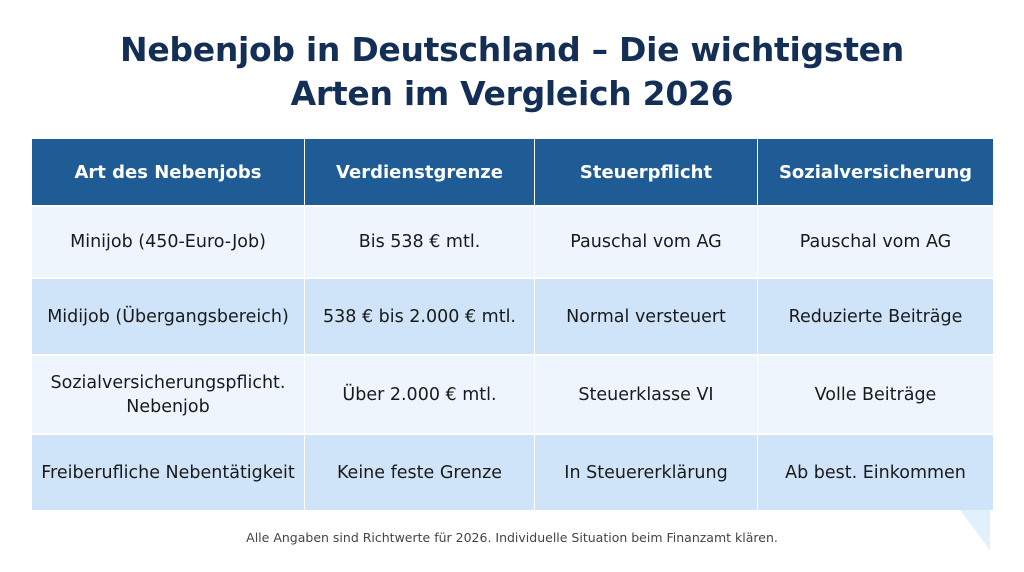 This screenshot has width=1024, height=572. I want to click on table-cell: Keine feste Grenze, so click(419, 472).